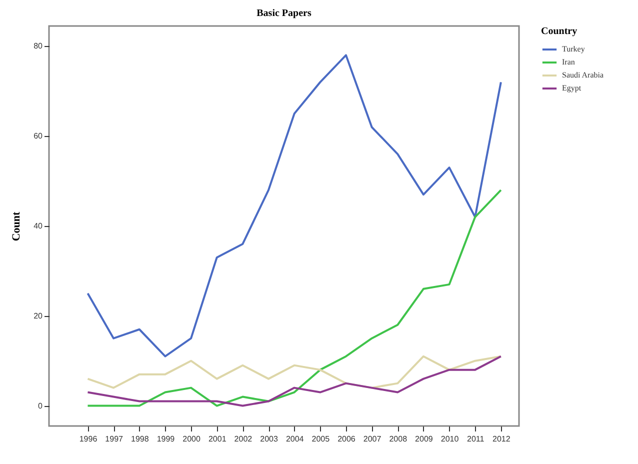  What do you see at coordinates (217, 439) in the screenshot?
I see `x-tick-label: 2001` at bounding box center [217, 439].